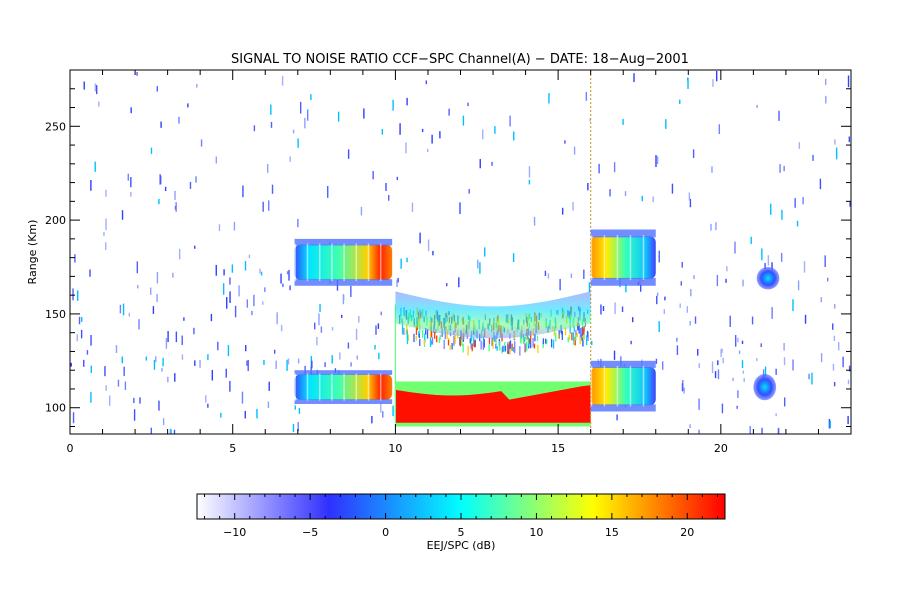 The height and width of the screenshot is (600, 900). What do you see at coordinates (623, 386) in the screenshot?
I see `echo-region-lower-afternoon-echo` at bounding box center [623, 386].